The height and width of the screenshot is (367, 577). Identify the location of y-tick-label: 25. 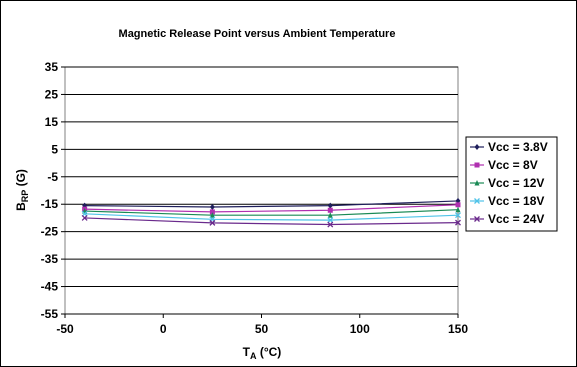
(52, 94).